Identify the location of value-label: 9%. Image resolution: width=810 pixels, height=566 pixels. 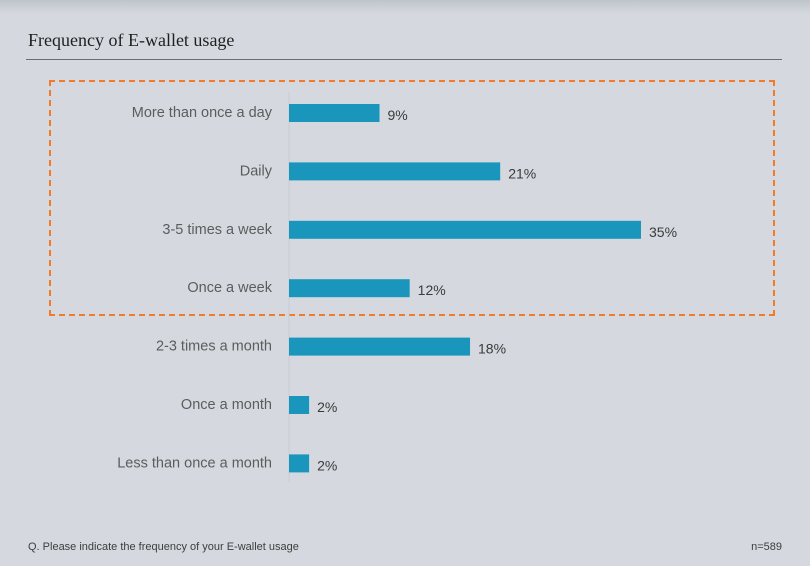
(398, 115).